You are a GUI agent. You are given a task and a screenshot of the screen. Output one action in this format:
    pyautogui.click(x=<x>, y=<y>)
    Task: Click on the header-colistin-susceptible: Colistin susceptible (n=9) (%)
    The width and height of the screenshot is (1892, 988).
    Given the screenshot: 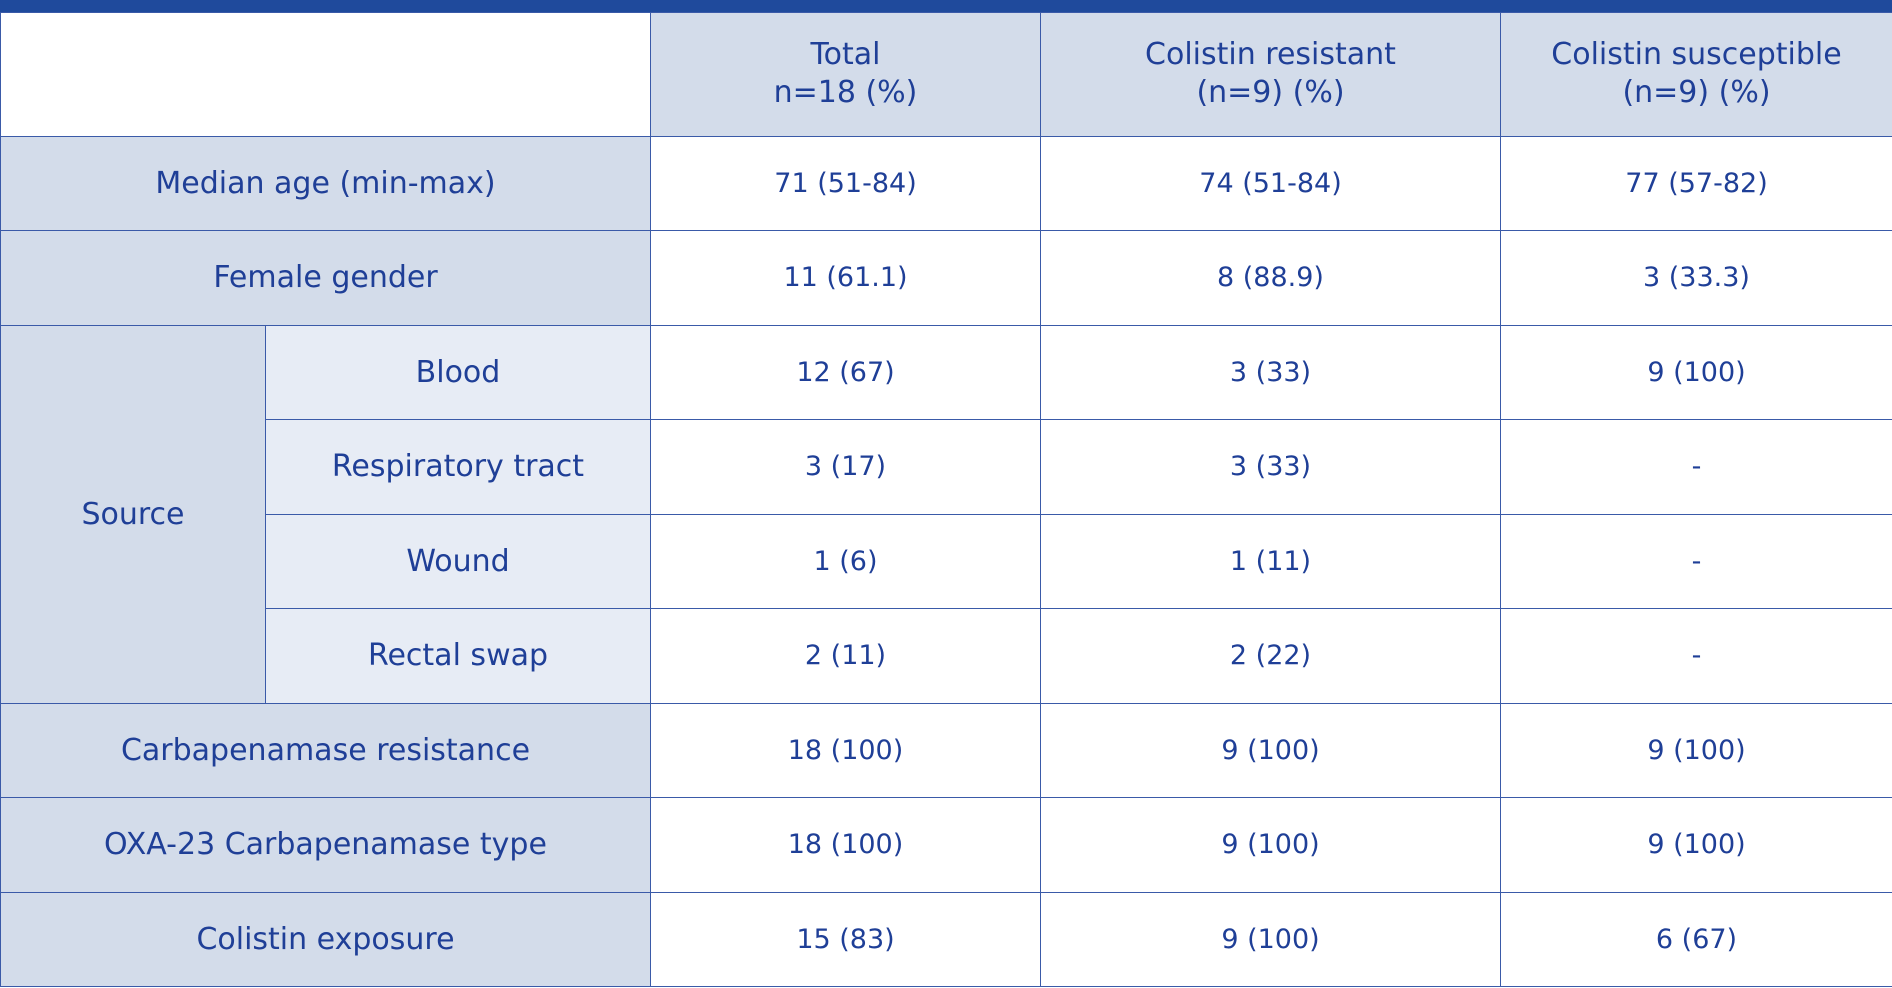 What is the action you would take?
    pyautogui.click(x=1696, y=74)
    